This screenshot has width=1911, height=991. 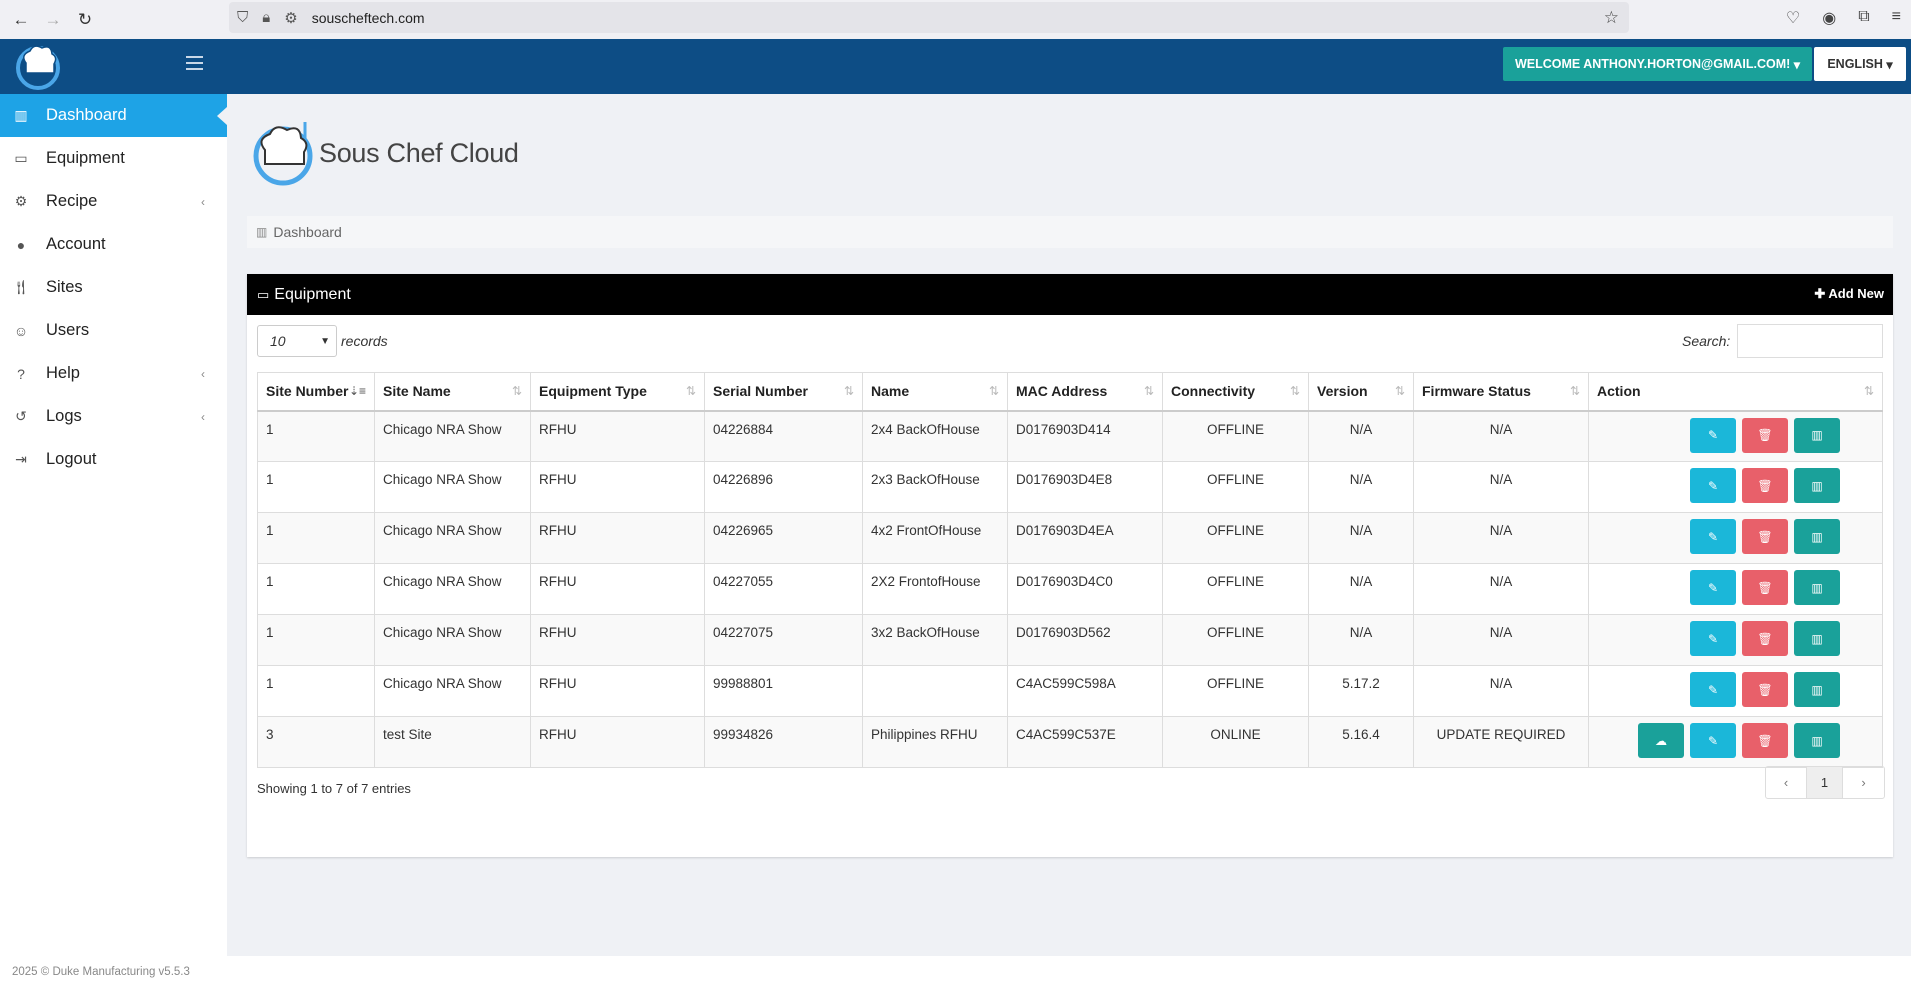 What do you see at coordinates (113, 373) in the screenshot?
I see `sidebar-item-help: ? Help ‹` at bounding box center [113, 373].